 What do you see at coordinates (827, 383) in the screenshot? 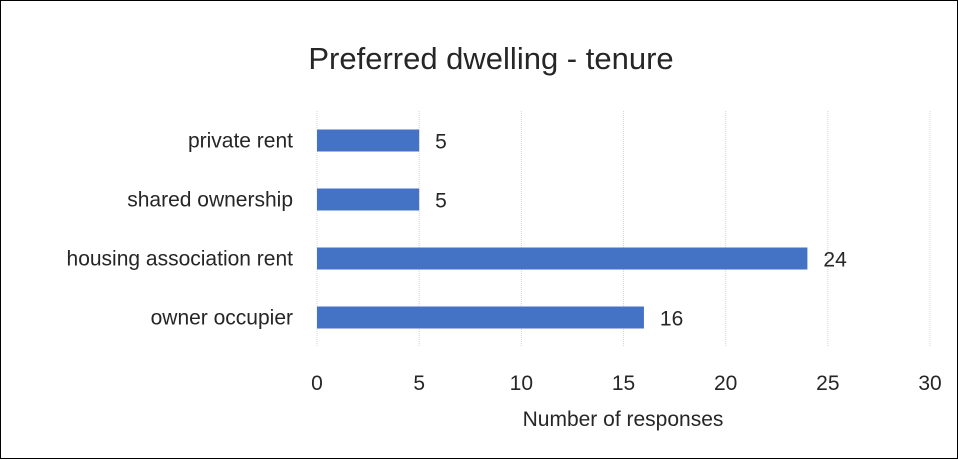
I see `x-tick-label: 25` at bounding box center [827, 383].